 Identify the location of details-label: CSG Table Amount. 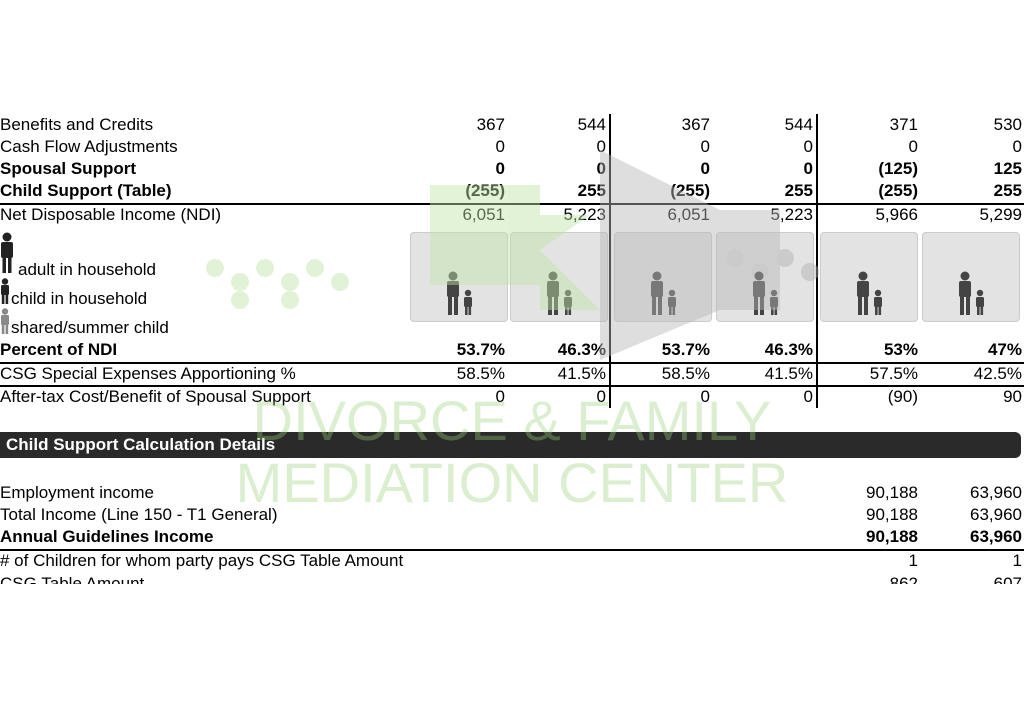
(72, 579).